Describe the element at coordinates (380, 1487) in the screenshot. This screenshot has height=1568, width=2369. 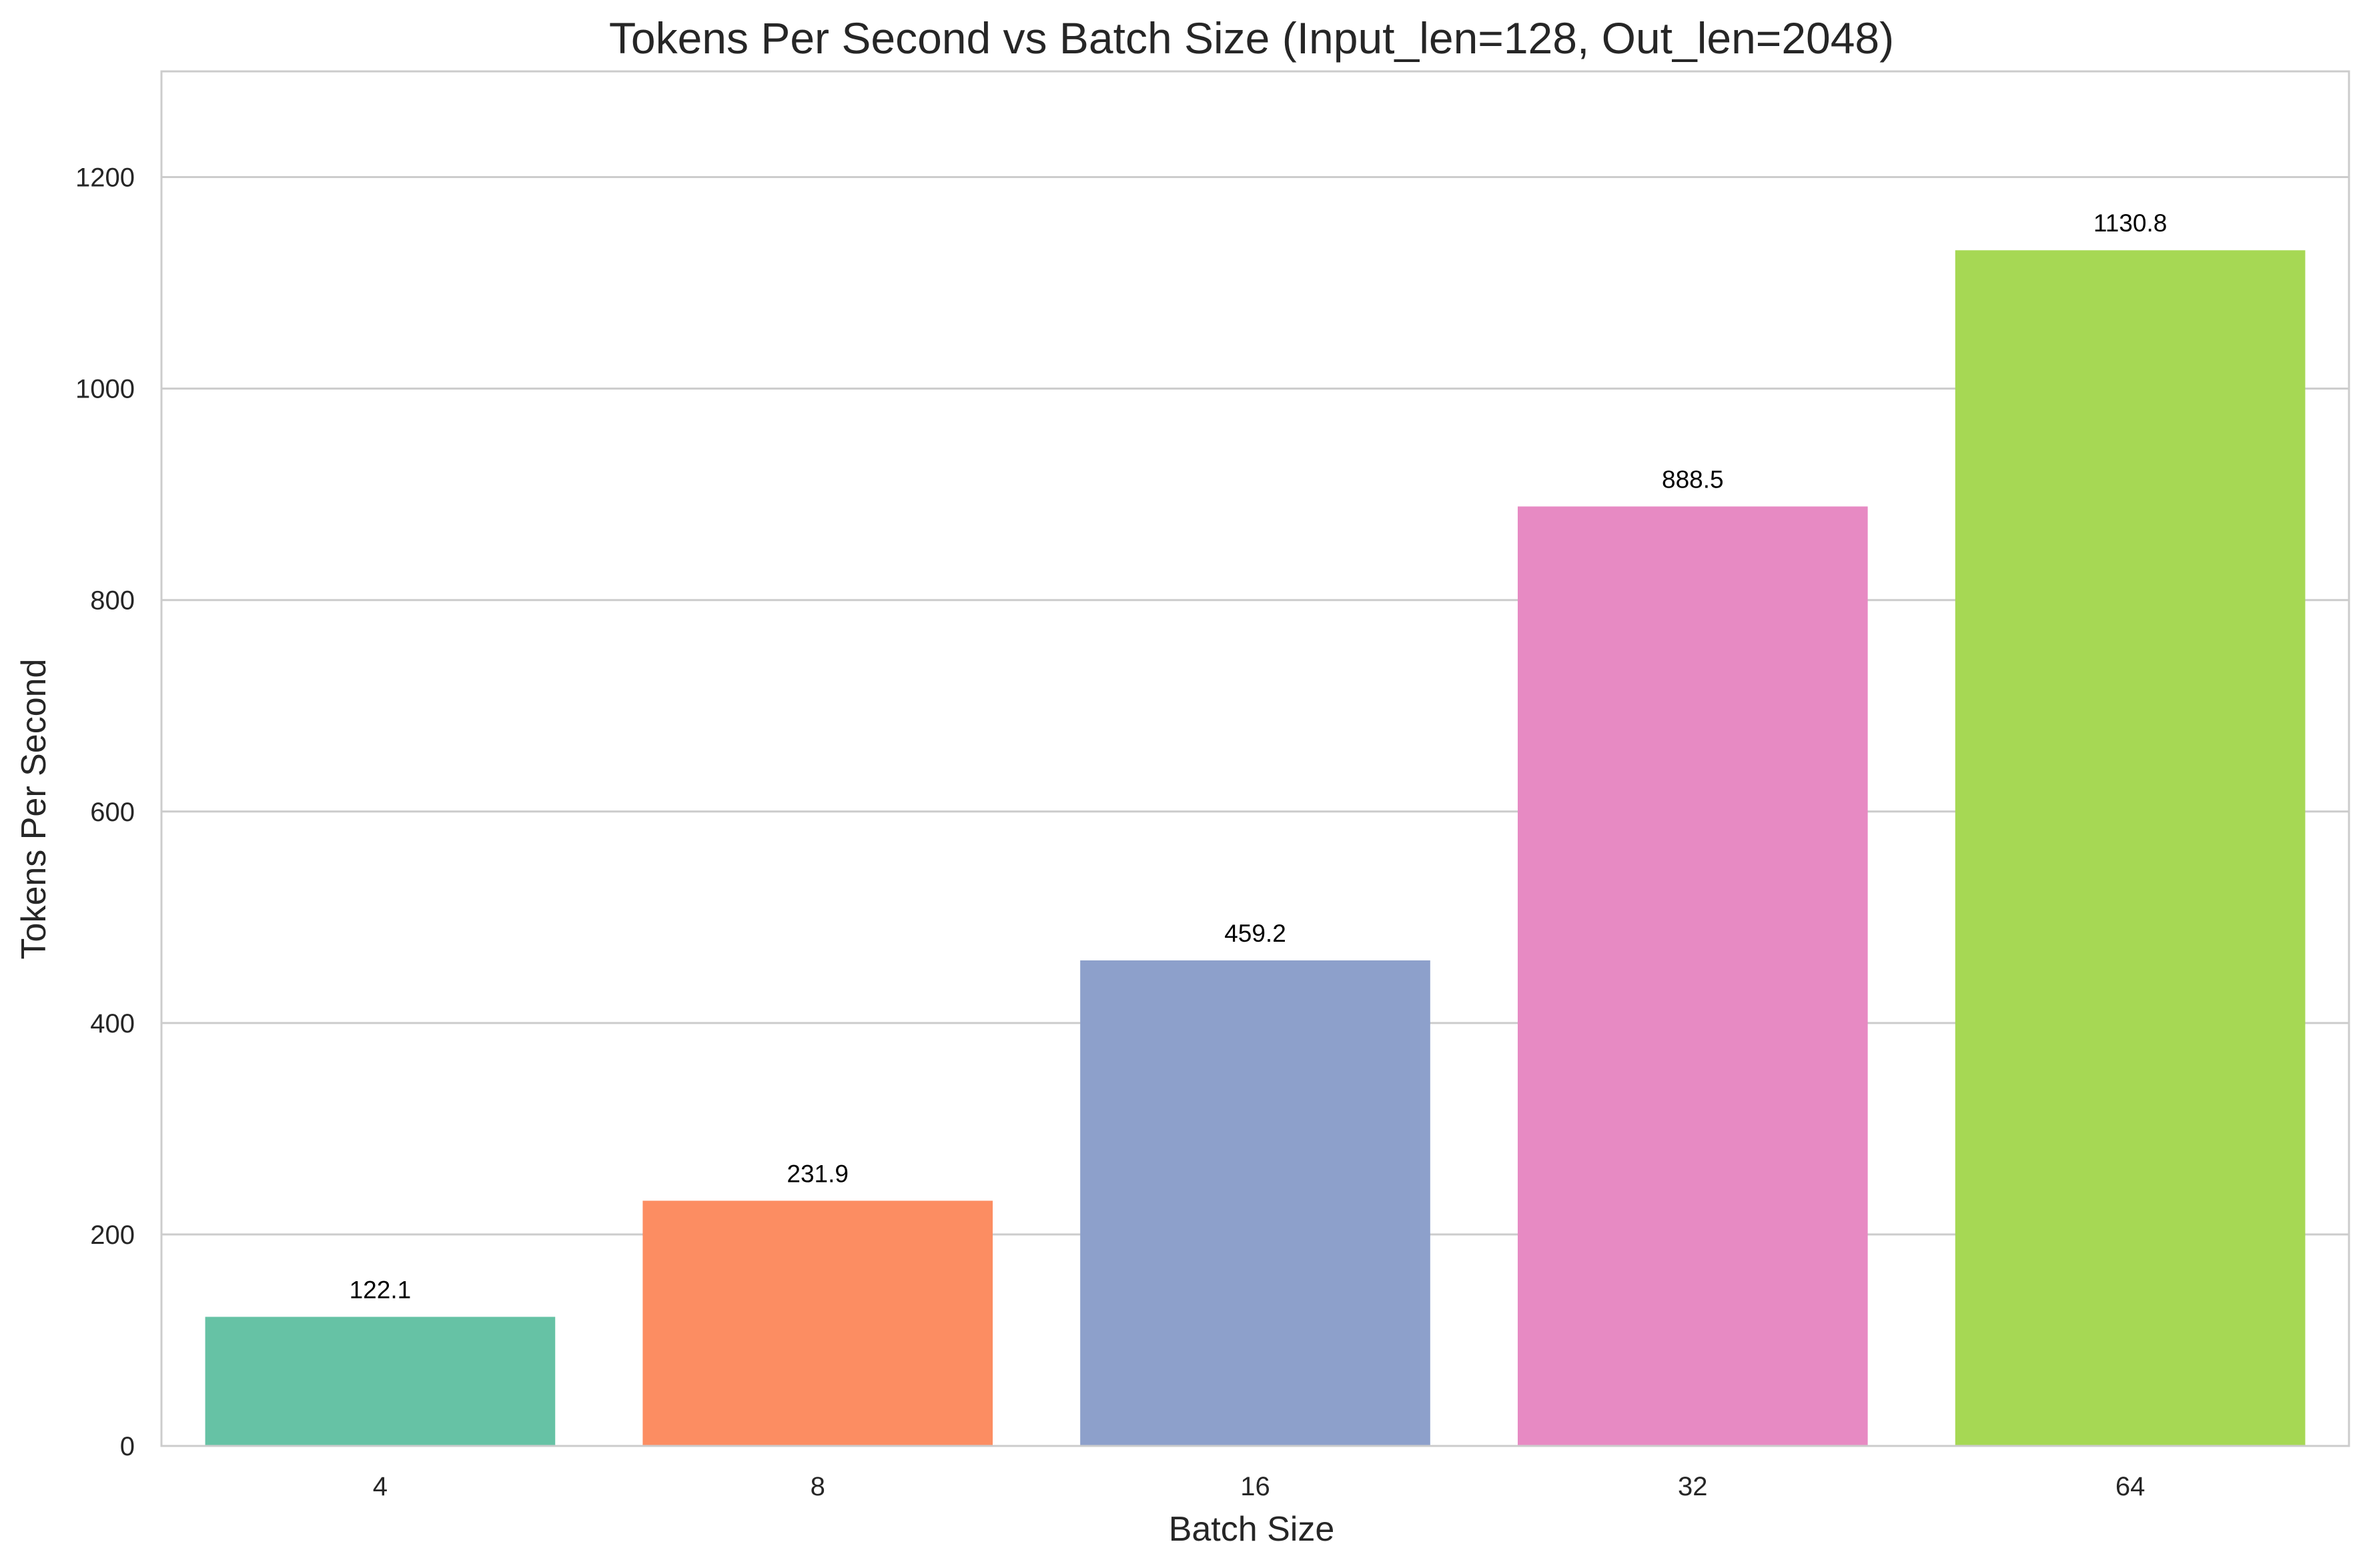
I see `x-tick-label-4: 4` at that location.